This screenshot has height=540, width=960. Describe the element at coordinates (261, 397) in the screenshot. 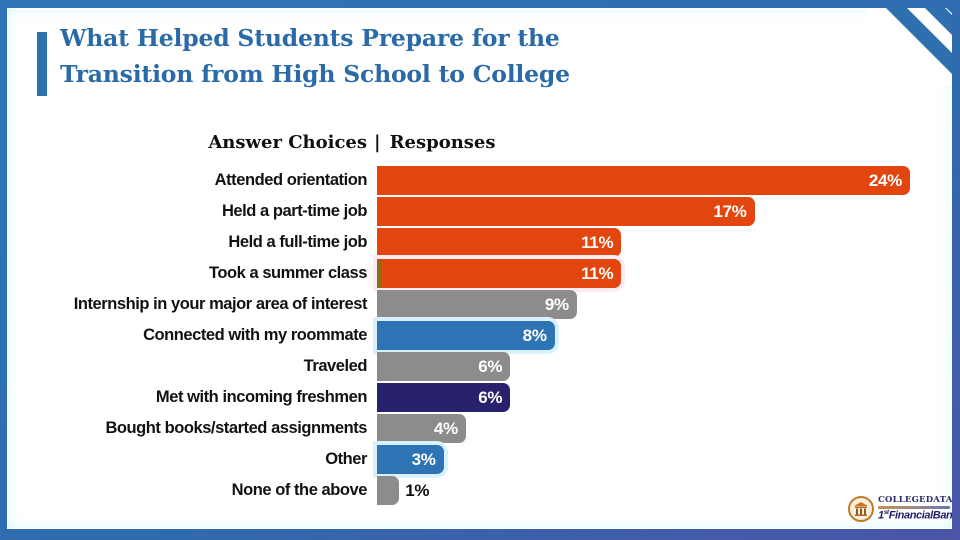

I see `answer-choice-label: Met with incoming freshmen` at that location.